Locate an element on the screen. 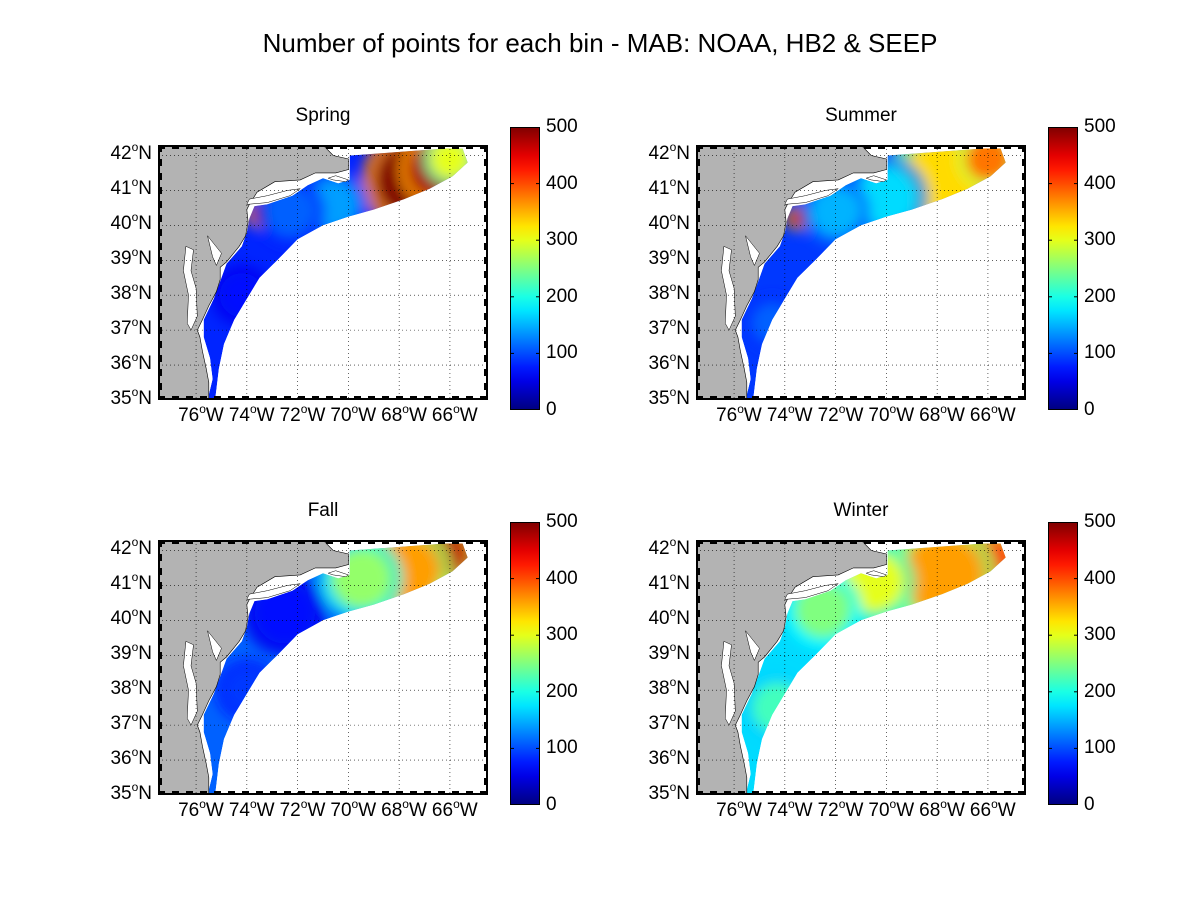  panel-title-summer: Summer is located at coordinates (861, 115).